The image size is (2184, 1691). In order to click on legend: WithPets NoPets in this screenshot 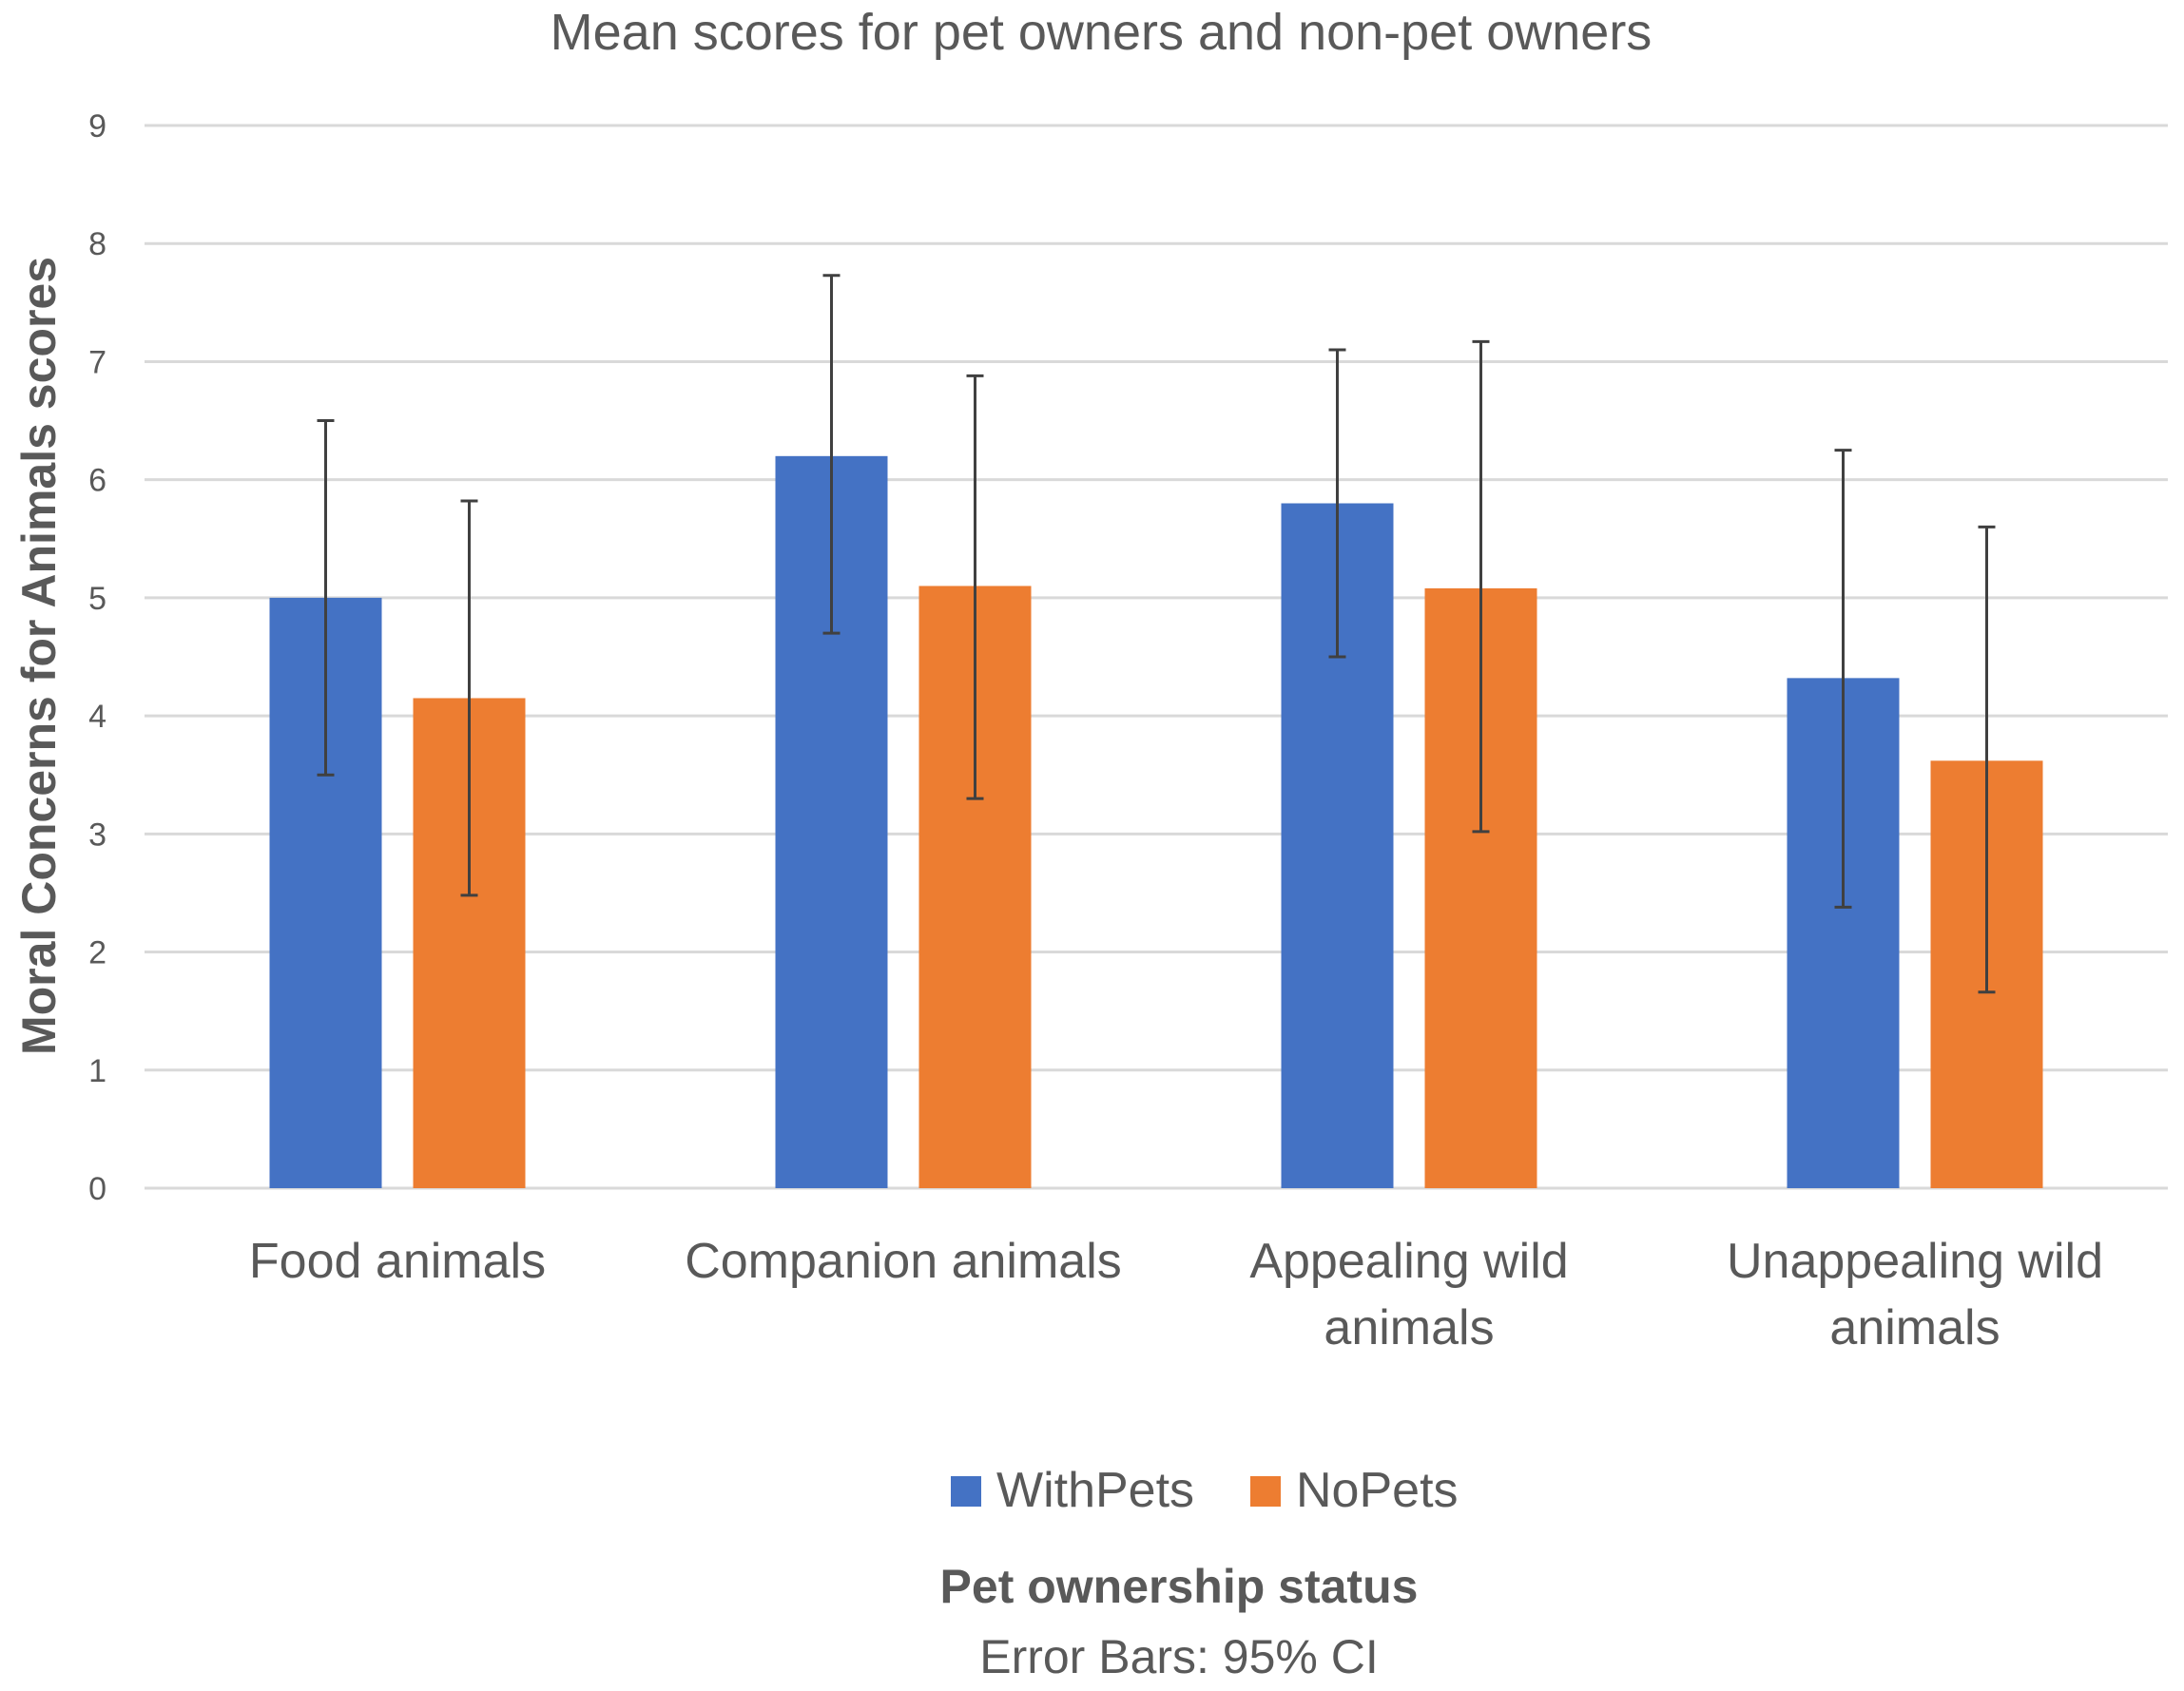, I will do `click(1205, 1490)`.